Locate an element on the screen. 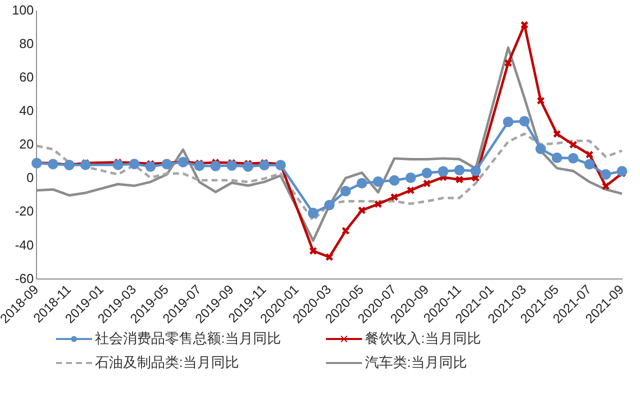 Image resolution: width=640 pixels, height=395 pixels. y-tick-label: 60 is located at coordinates (26, 76).